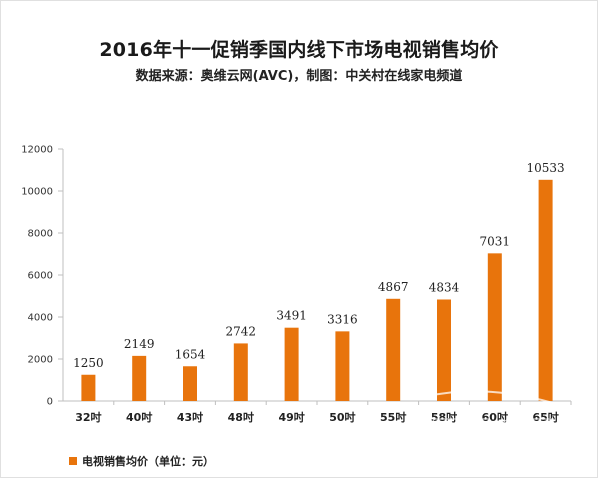 The height and width of the screenshot is (478, 598). Describe the element at coordinates (37, 192) in the screenshot. I see `y-tick-label: 10000` at that location.